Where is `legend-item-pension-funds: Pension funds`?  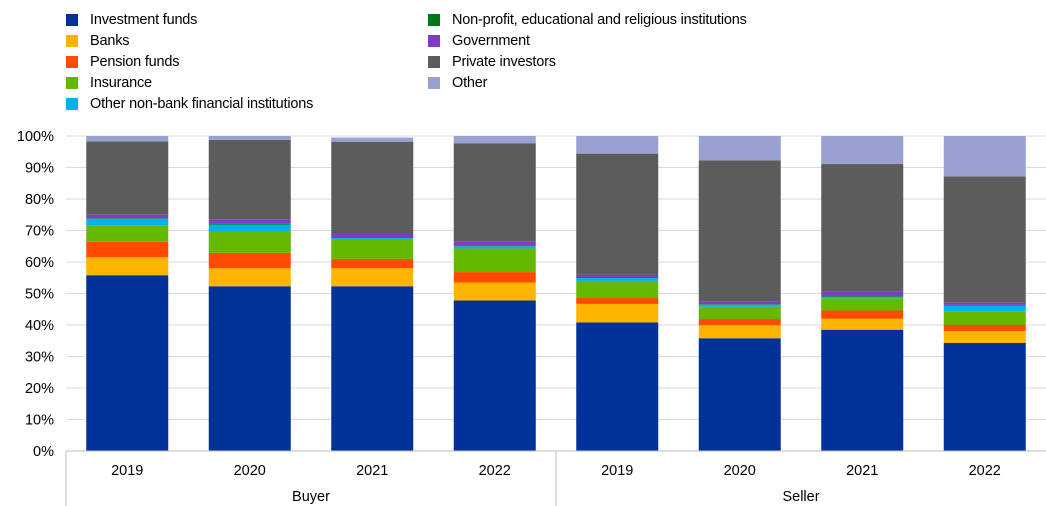
legend-item-pension-funds: Pension funds is located at coordinates (123, 62).